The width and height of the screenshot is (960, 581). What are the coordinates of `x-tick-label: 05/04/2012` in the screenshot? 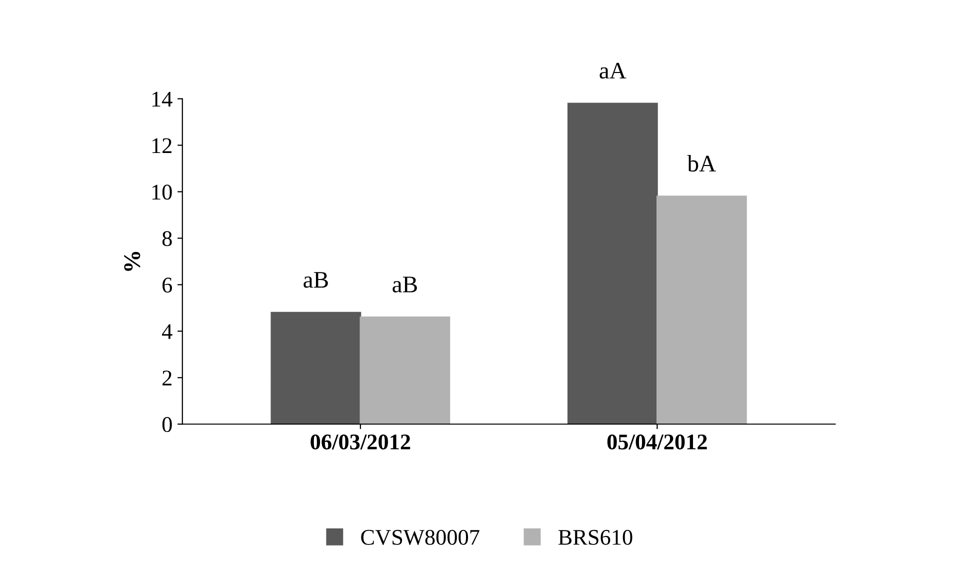 It's located at (657, 442).